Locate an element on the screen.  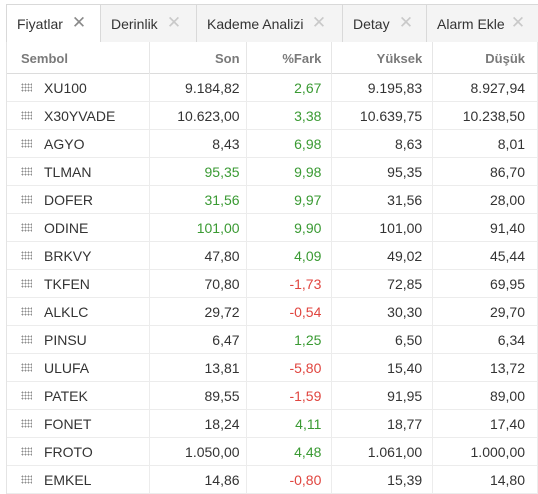
symbol-cell: ULUFA is located at coordinates (78, 367).